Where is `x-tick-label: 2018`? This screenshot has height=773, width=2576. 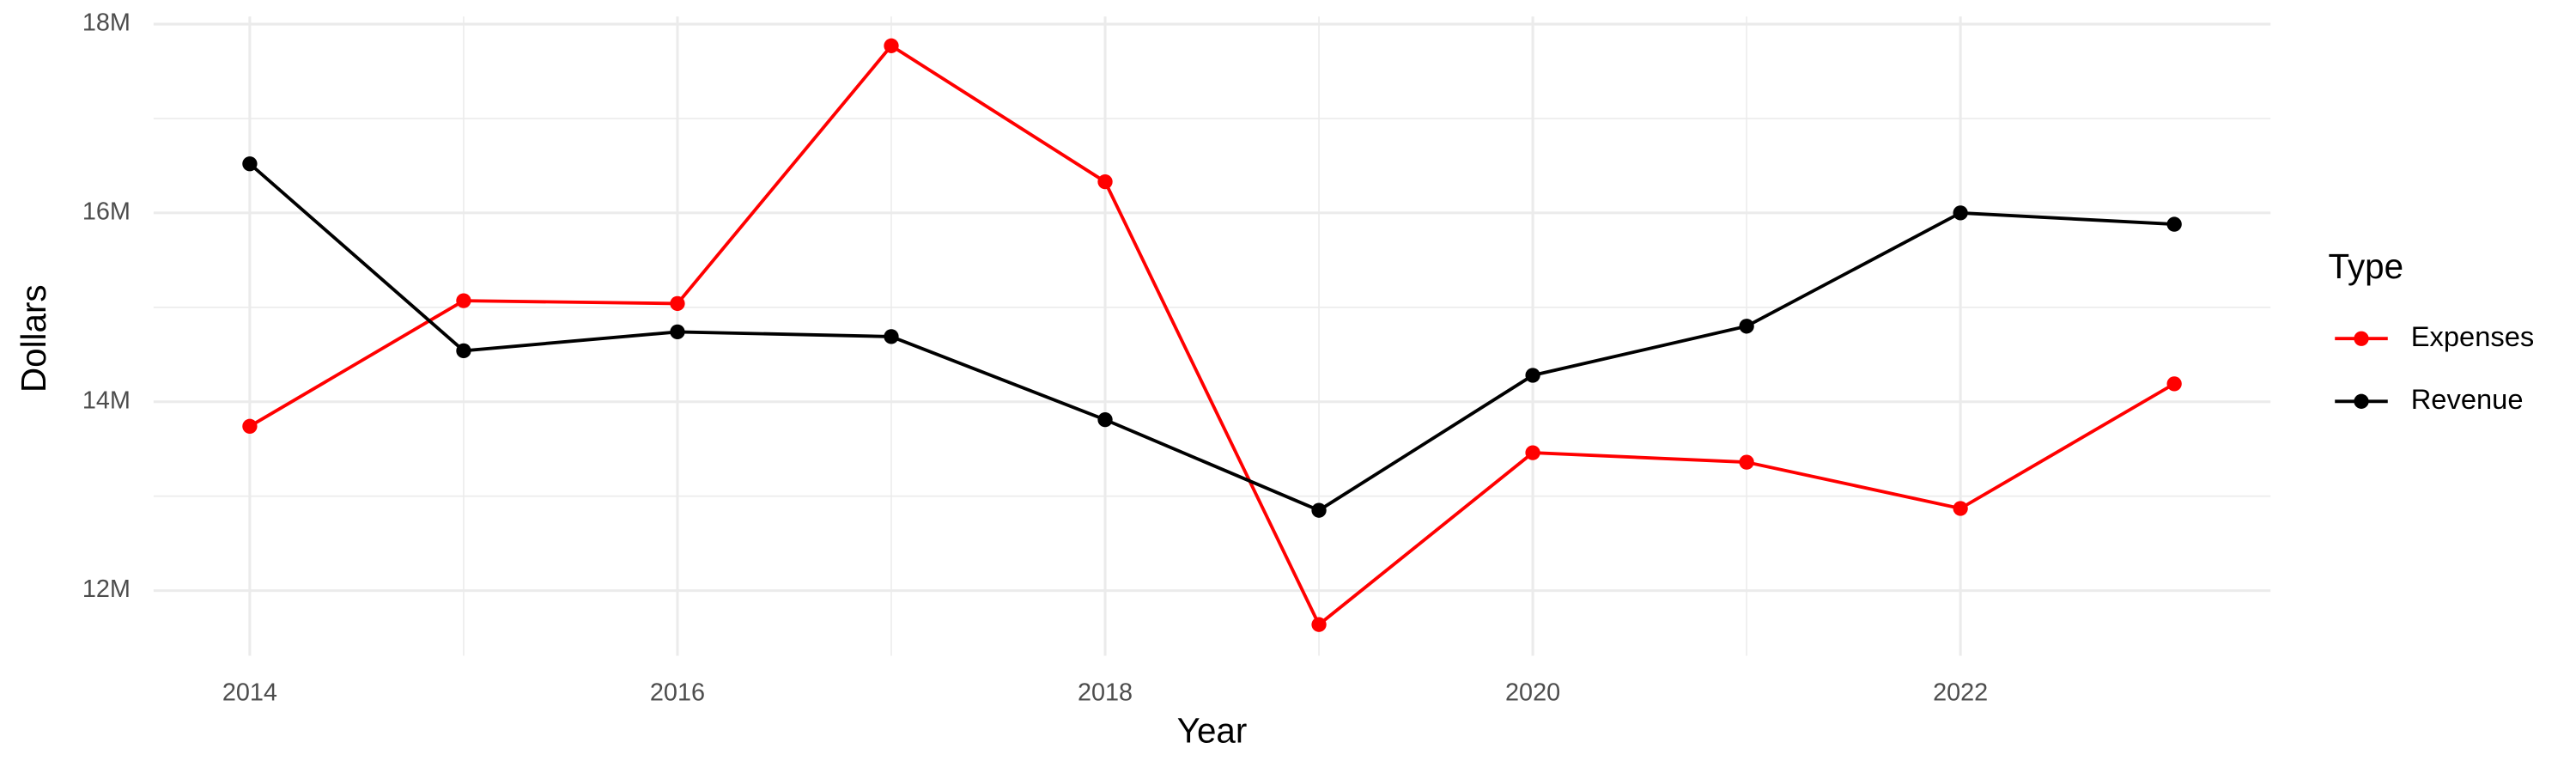
x-tick-label: 2018 is located at coordinates (1105, 692).